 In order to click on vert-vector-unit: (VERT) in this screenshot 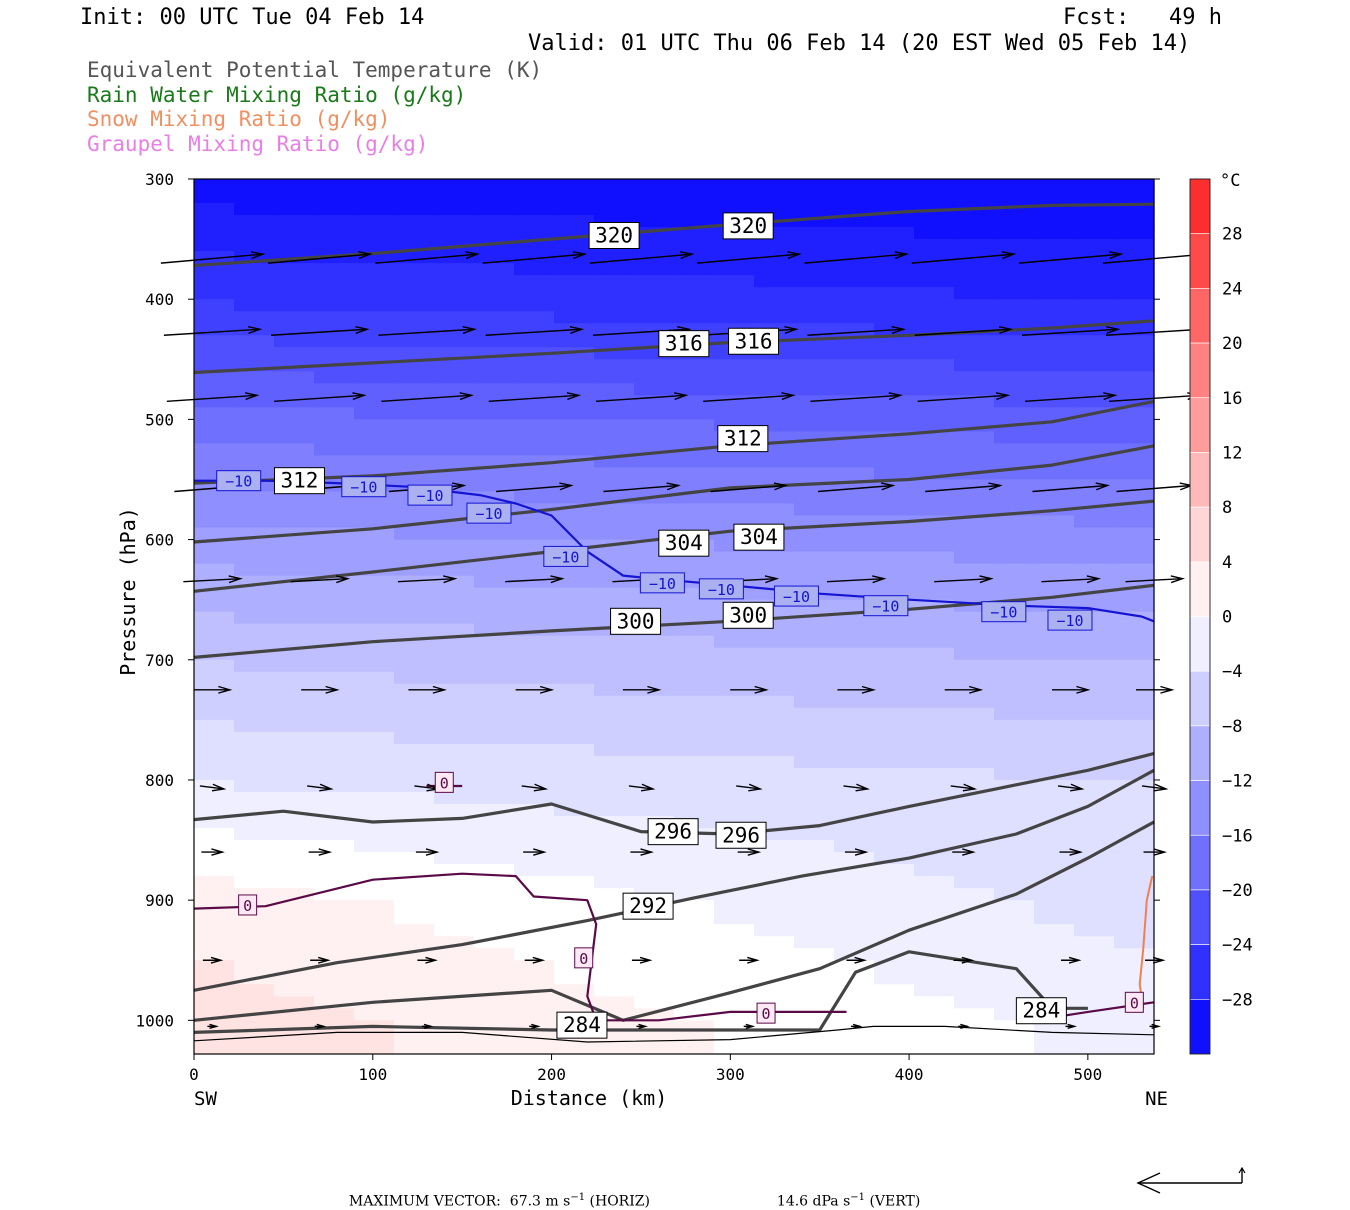, I will do `click(895, 1201)`.